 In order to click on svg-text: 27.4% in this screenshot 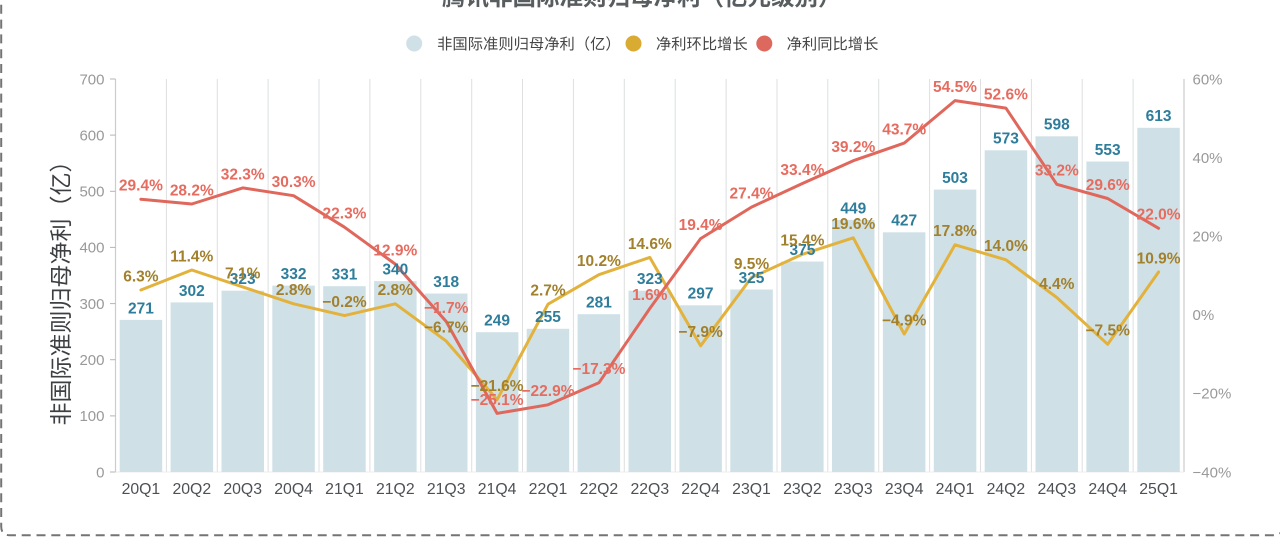, I will do `click(752, 194)`.